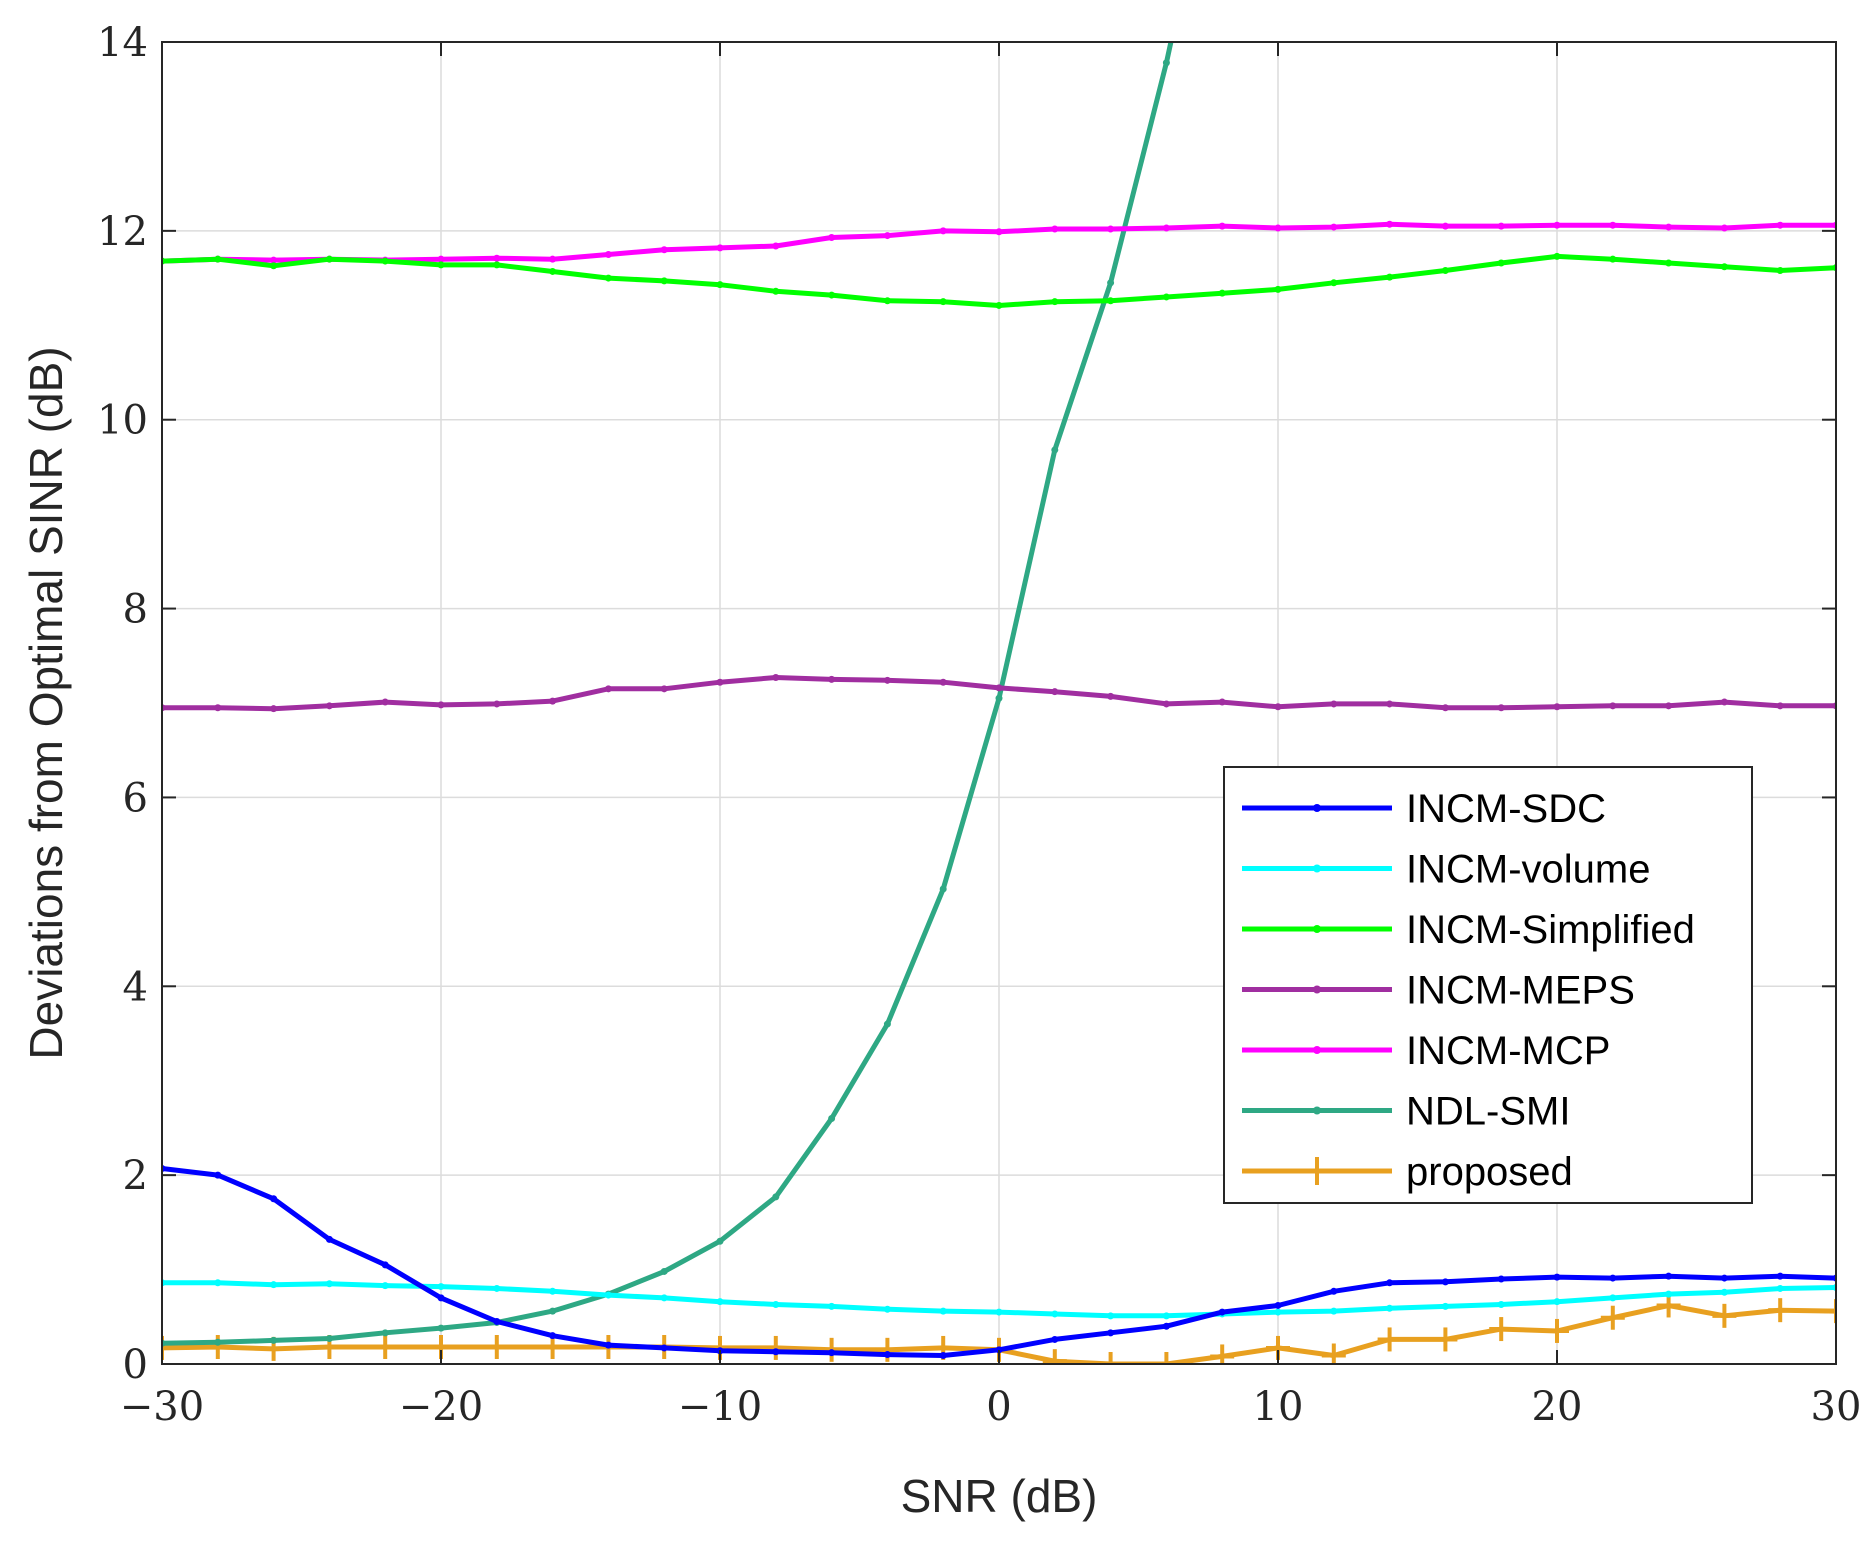 The image size is (1874, 1541). I want to click on legend-label: INCM-Simplified, so click(1550, 930).